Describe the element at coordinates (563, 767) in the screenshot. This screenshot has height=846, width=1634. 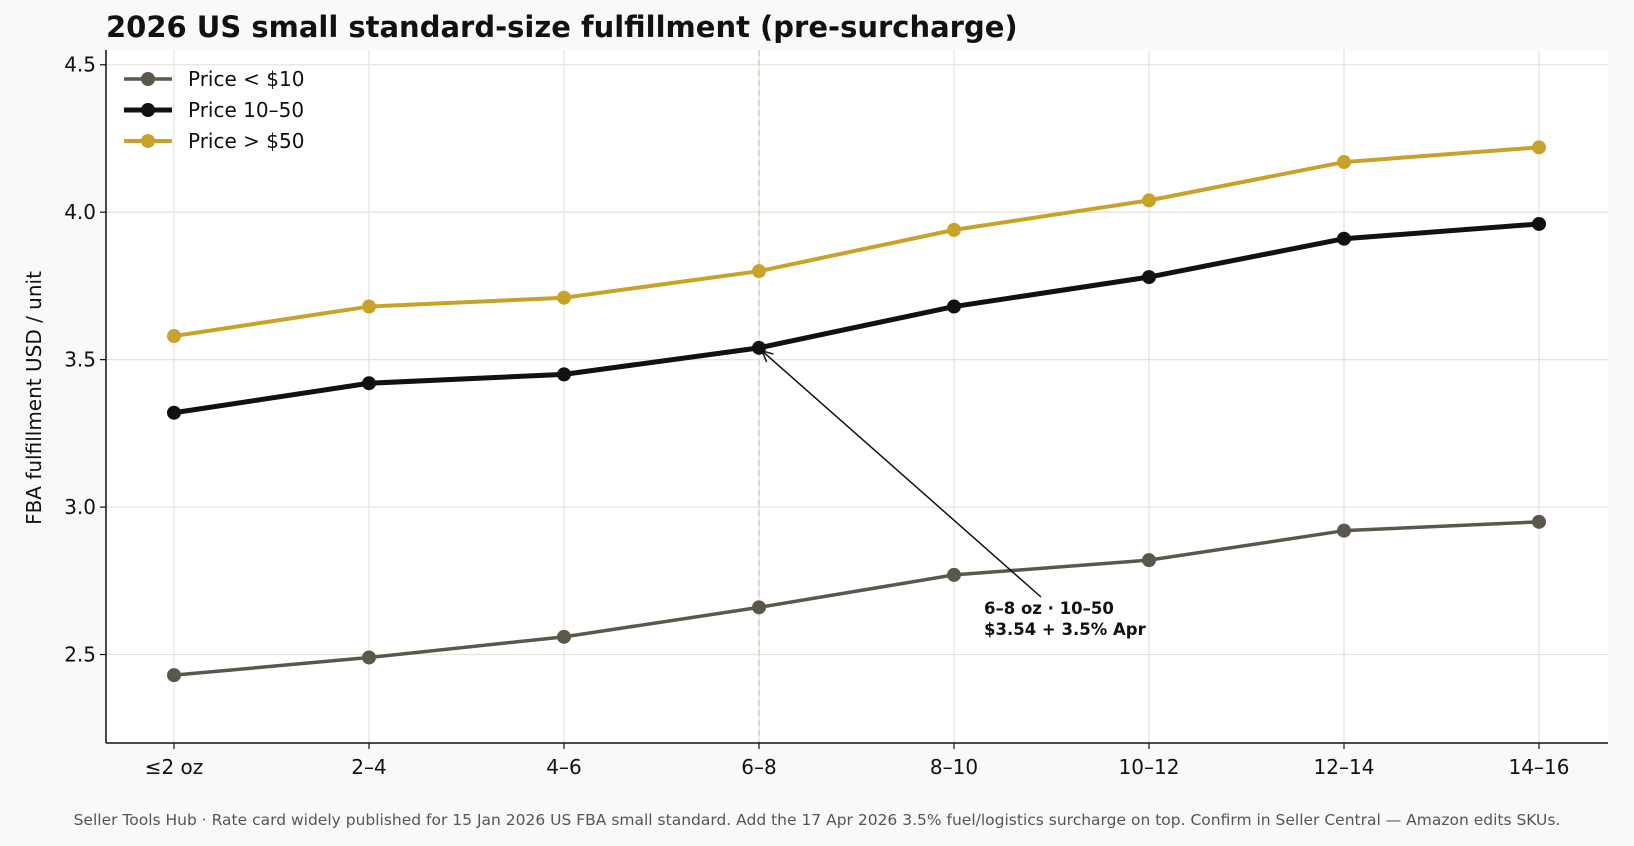
I see `x-tick-label: 4–6` at that location.